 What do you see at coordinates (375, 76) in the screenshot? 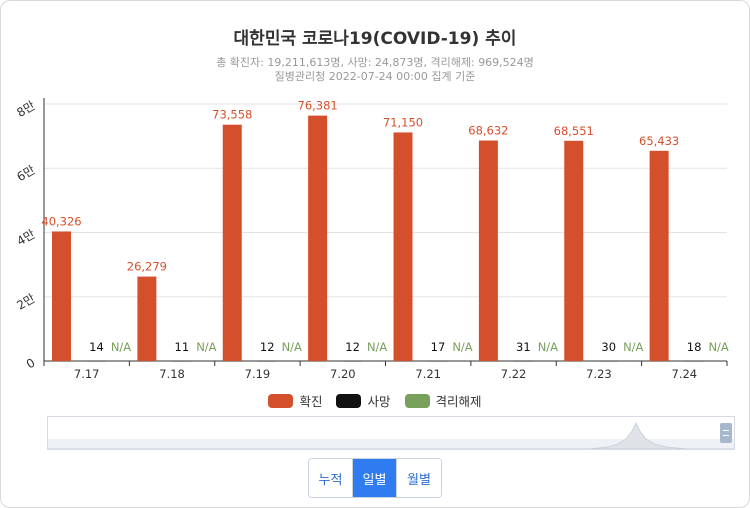
I see `subtitle-line-source: 질병관리청 2022-07-24 00:00 집계 기준` at bounding box center [375, 76].